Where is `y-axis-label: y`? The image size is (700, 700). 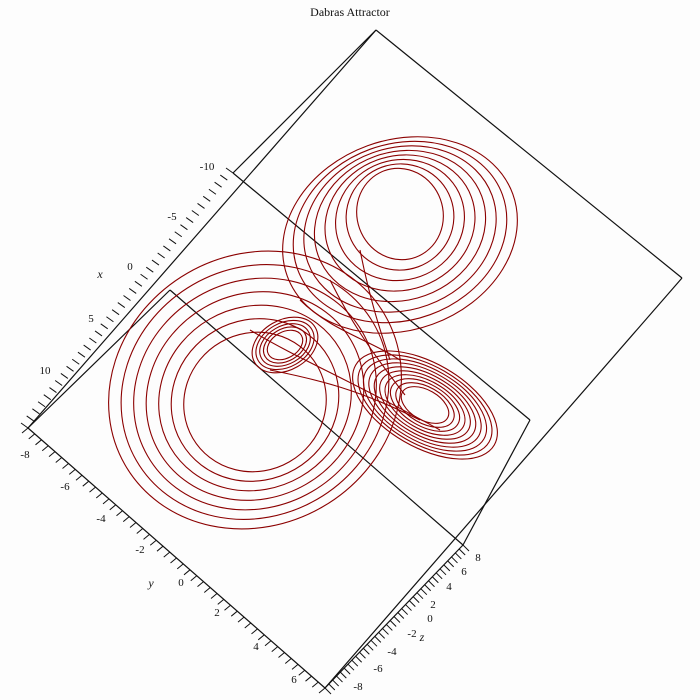
y-axis-label: y is located at coordinates (150, 583).